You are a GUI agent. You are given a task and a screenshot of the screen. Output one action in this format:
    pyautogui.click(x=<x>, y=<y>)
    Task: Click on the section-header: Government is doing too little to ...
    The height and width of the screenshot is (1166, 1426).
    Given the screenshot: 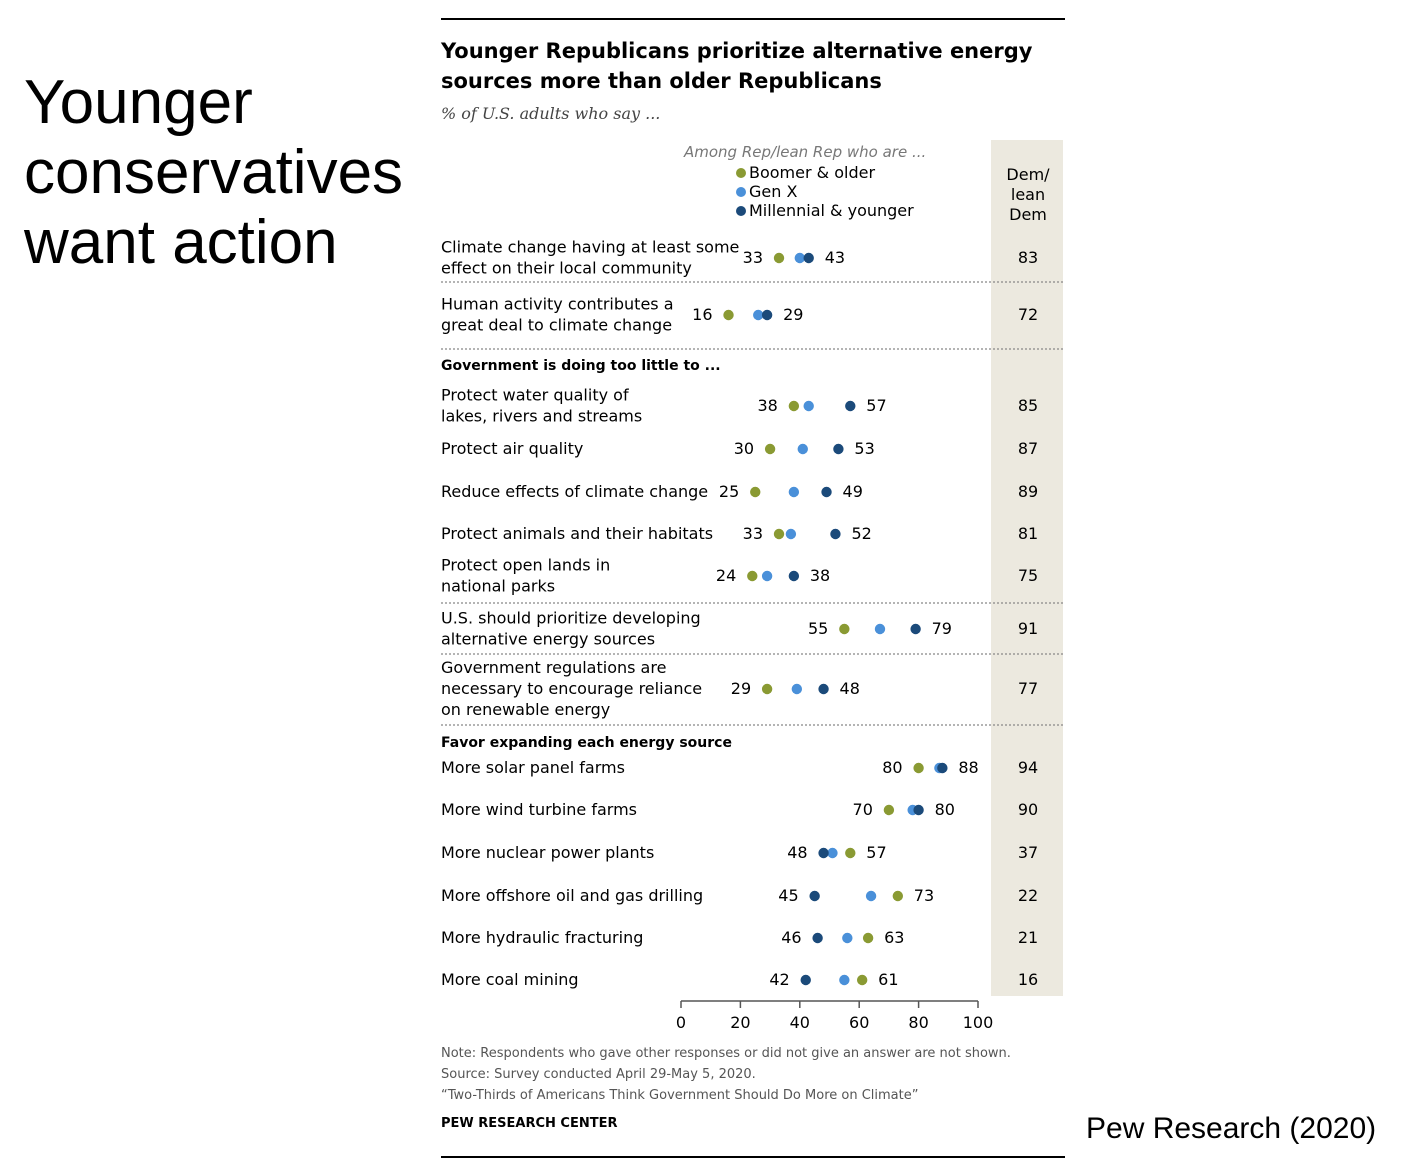 What is the action you would take?
    pyautogui.click(x=581, y=366)
    